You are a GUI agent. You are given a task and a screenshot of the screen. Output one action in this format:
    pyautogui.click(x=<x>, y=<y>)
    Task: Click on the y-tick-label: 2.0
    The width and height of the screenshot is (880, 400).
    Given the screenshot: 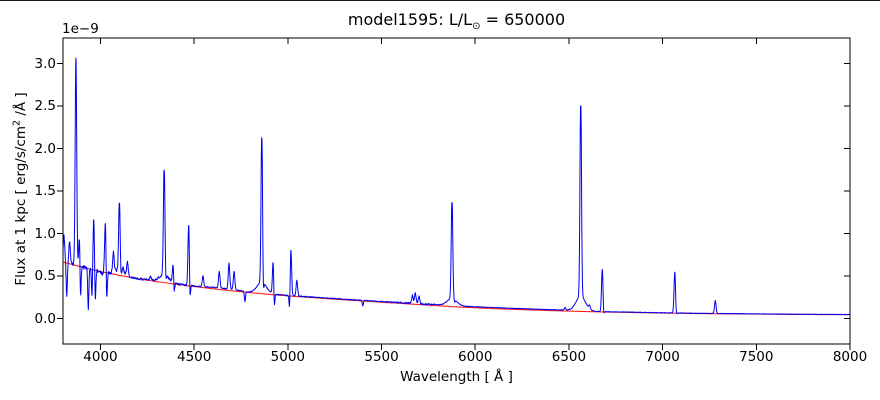 What is the action you would take?
    pyautogui.click(x=45, y=148)
    